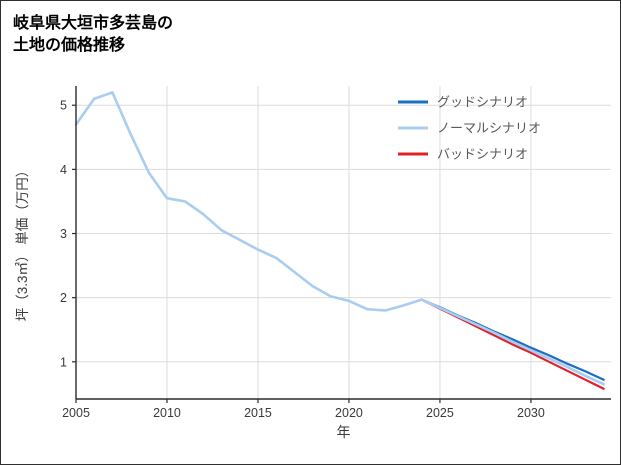 This screenshot has height=465, width=621. Describe the element at coordinates (93, 35) in the screenshot. I see `chart-title: 岐阜県大垣市多芸島の 土地の価格推移` at that location.